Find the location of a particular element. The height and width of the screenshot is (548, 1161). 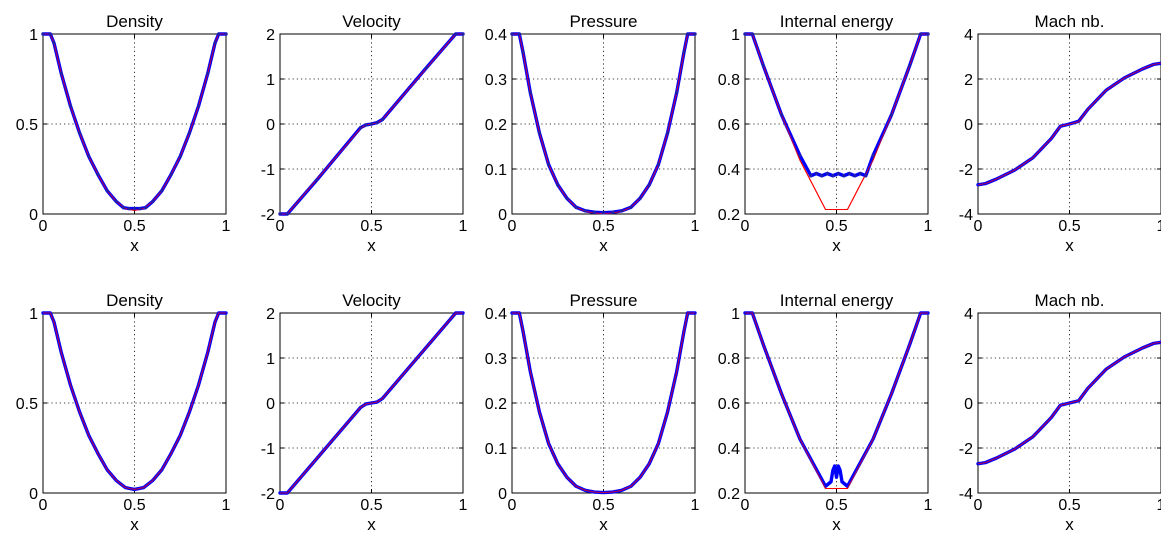

subplot-title: Mach nb. is located at coordinates (1070, 300).